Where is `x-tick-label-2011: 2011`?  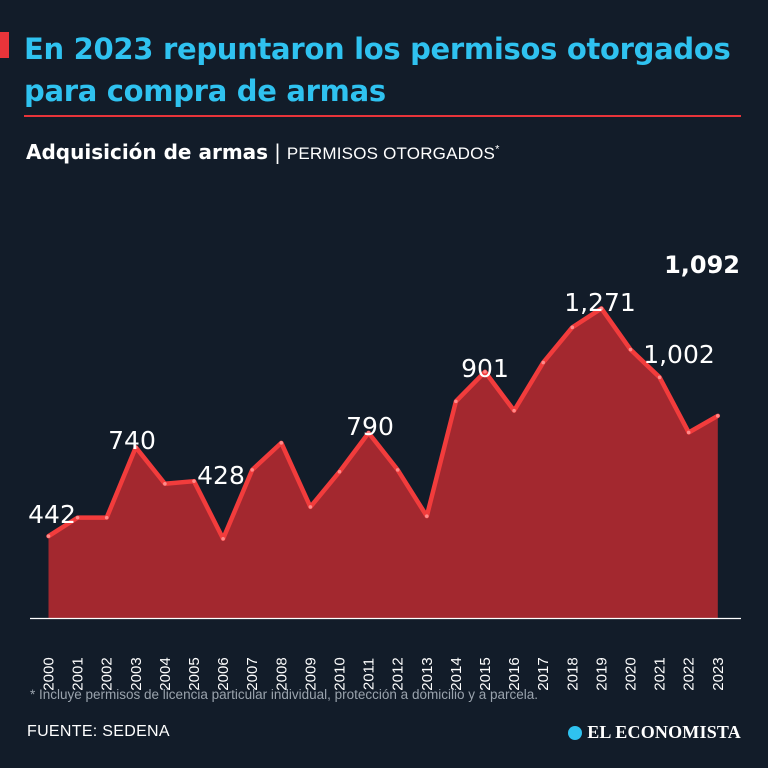 x-tick-label-2011: 2011 is located at coordinates (369, 674).